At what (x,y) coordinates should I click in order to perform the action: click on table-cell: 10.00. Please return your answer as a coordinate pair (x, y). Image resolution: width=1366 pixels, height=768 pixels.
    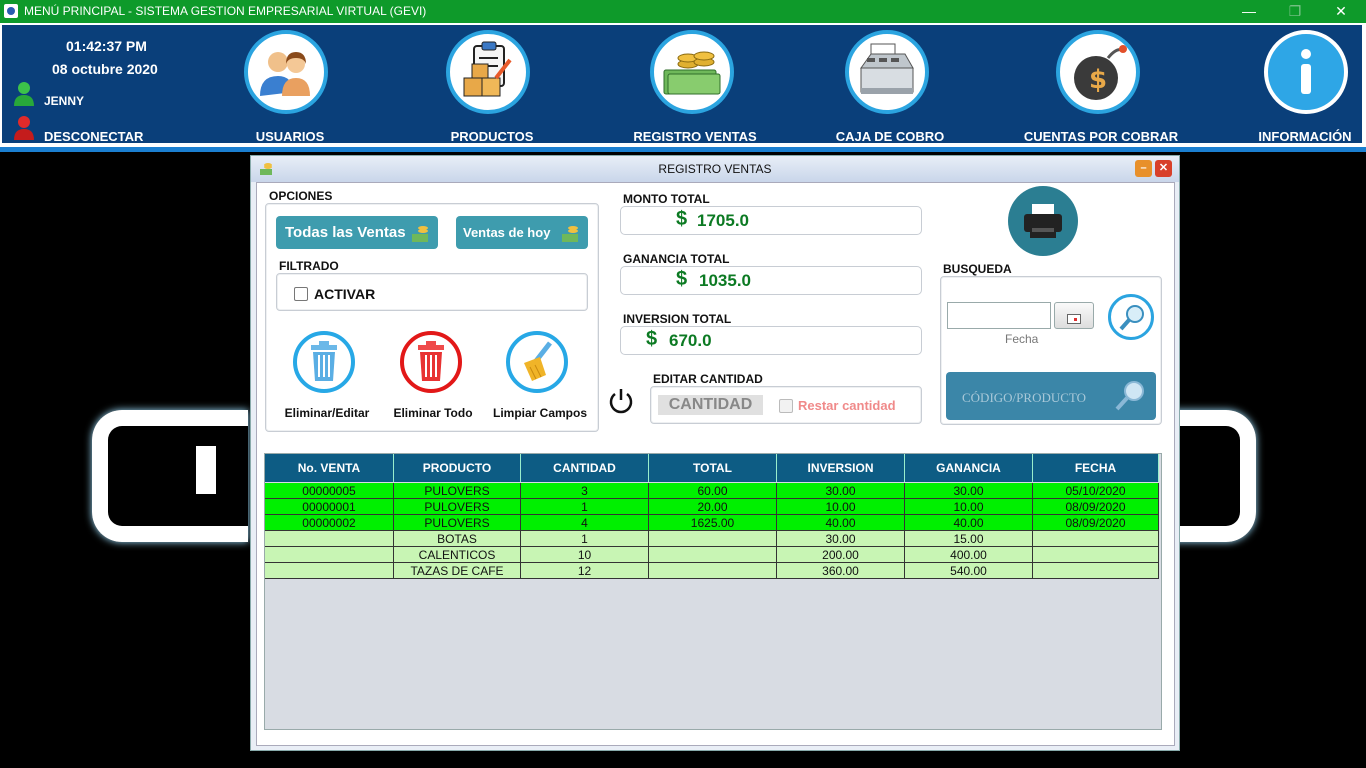
    Looking at the image, I should click on (841, 507).